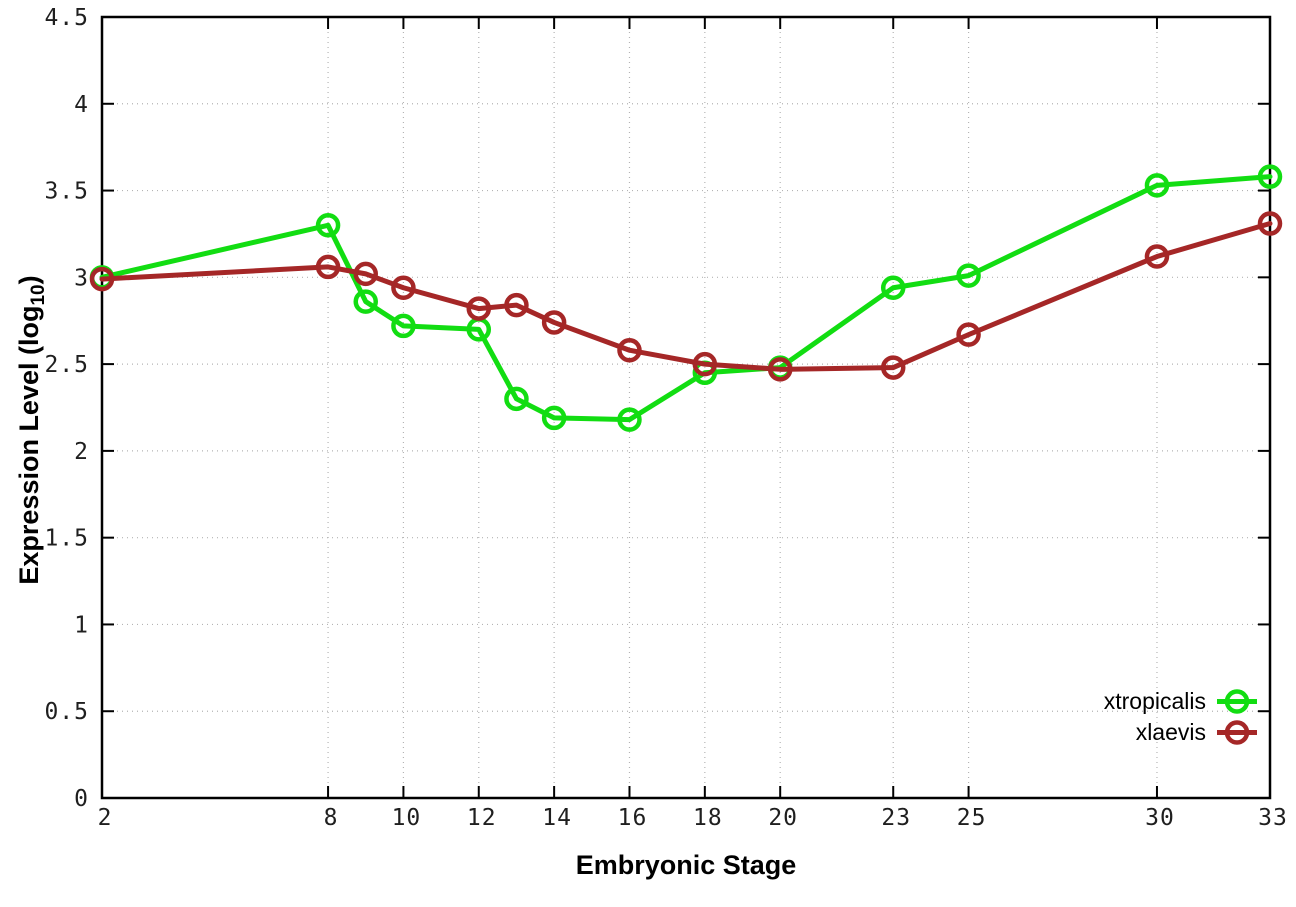 This screenshot has height=907, width=1296. I want to click on y-axis-title-close: ), so click(28, 280).